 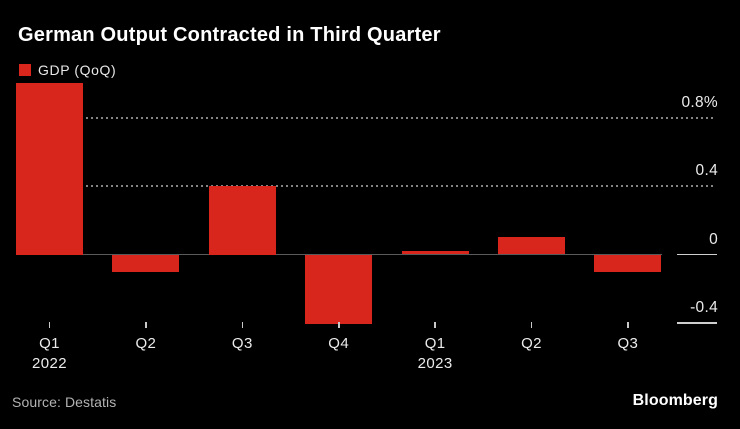 I want to click on xlabel-quarter-5: Q2, so click(x=531, y=343).